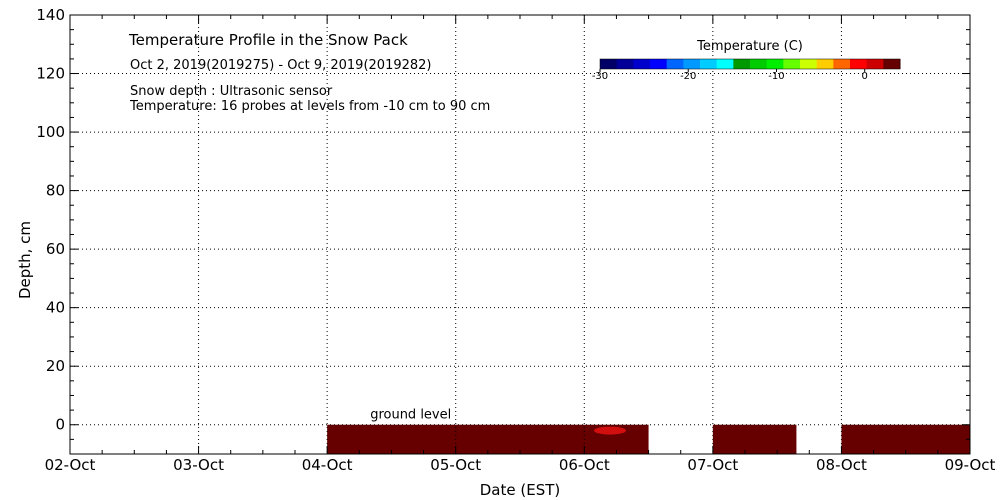 Image resolution: width=1000 pixels, height=500 pixels. Describe the element at coordinates (60, 425) in the screenshot. I see `y-tick-label: 0` at that location.